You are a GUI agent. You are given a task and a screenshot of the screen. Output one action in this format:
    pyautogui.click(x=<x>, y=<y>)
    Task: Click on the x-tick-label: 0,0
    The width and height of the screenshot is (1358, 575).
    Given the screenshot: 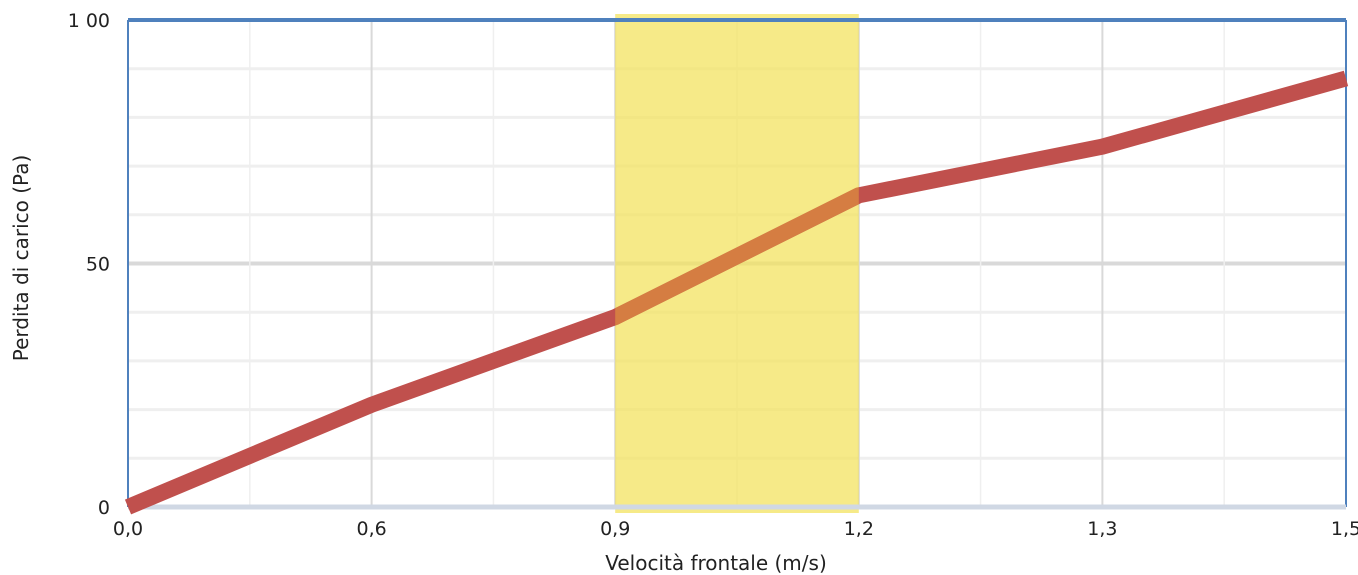 What is the action you would take?
    pyautogui.click(x=128, y=529)
    